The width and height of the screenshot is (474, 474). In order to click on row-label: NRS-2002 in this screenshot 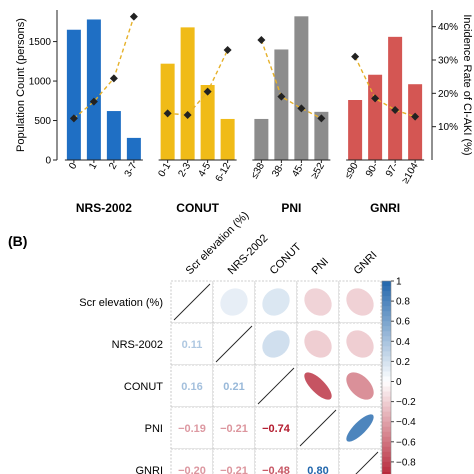, I will do `click(137, 345)`.